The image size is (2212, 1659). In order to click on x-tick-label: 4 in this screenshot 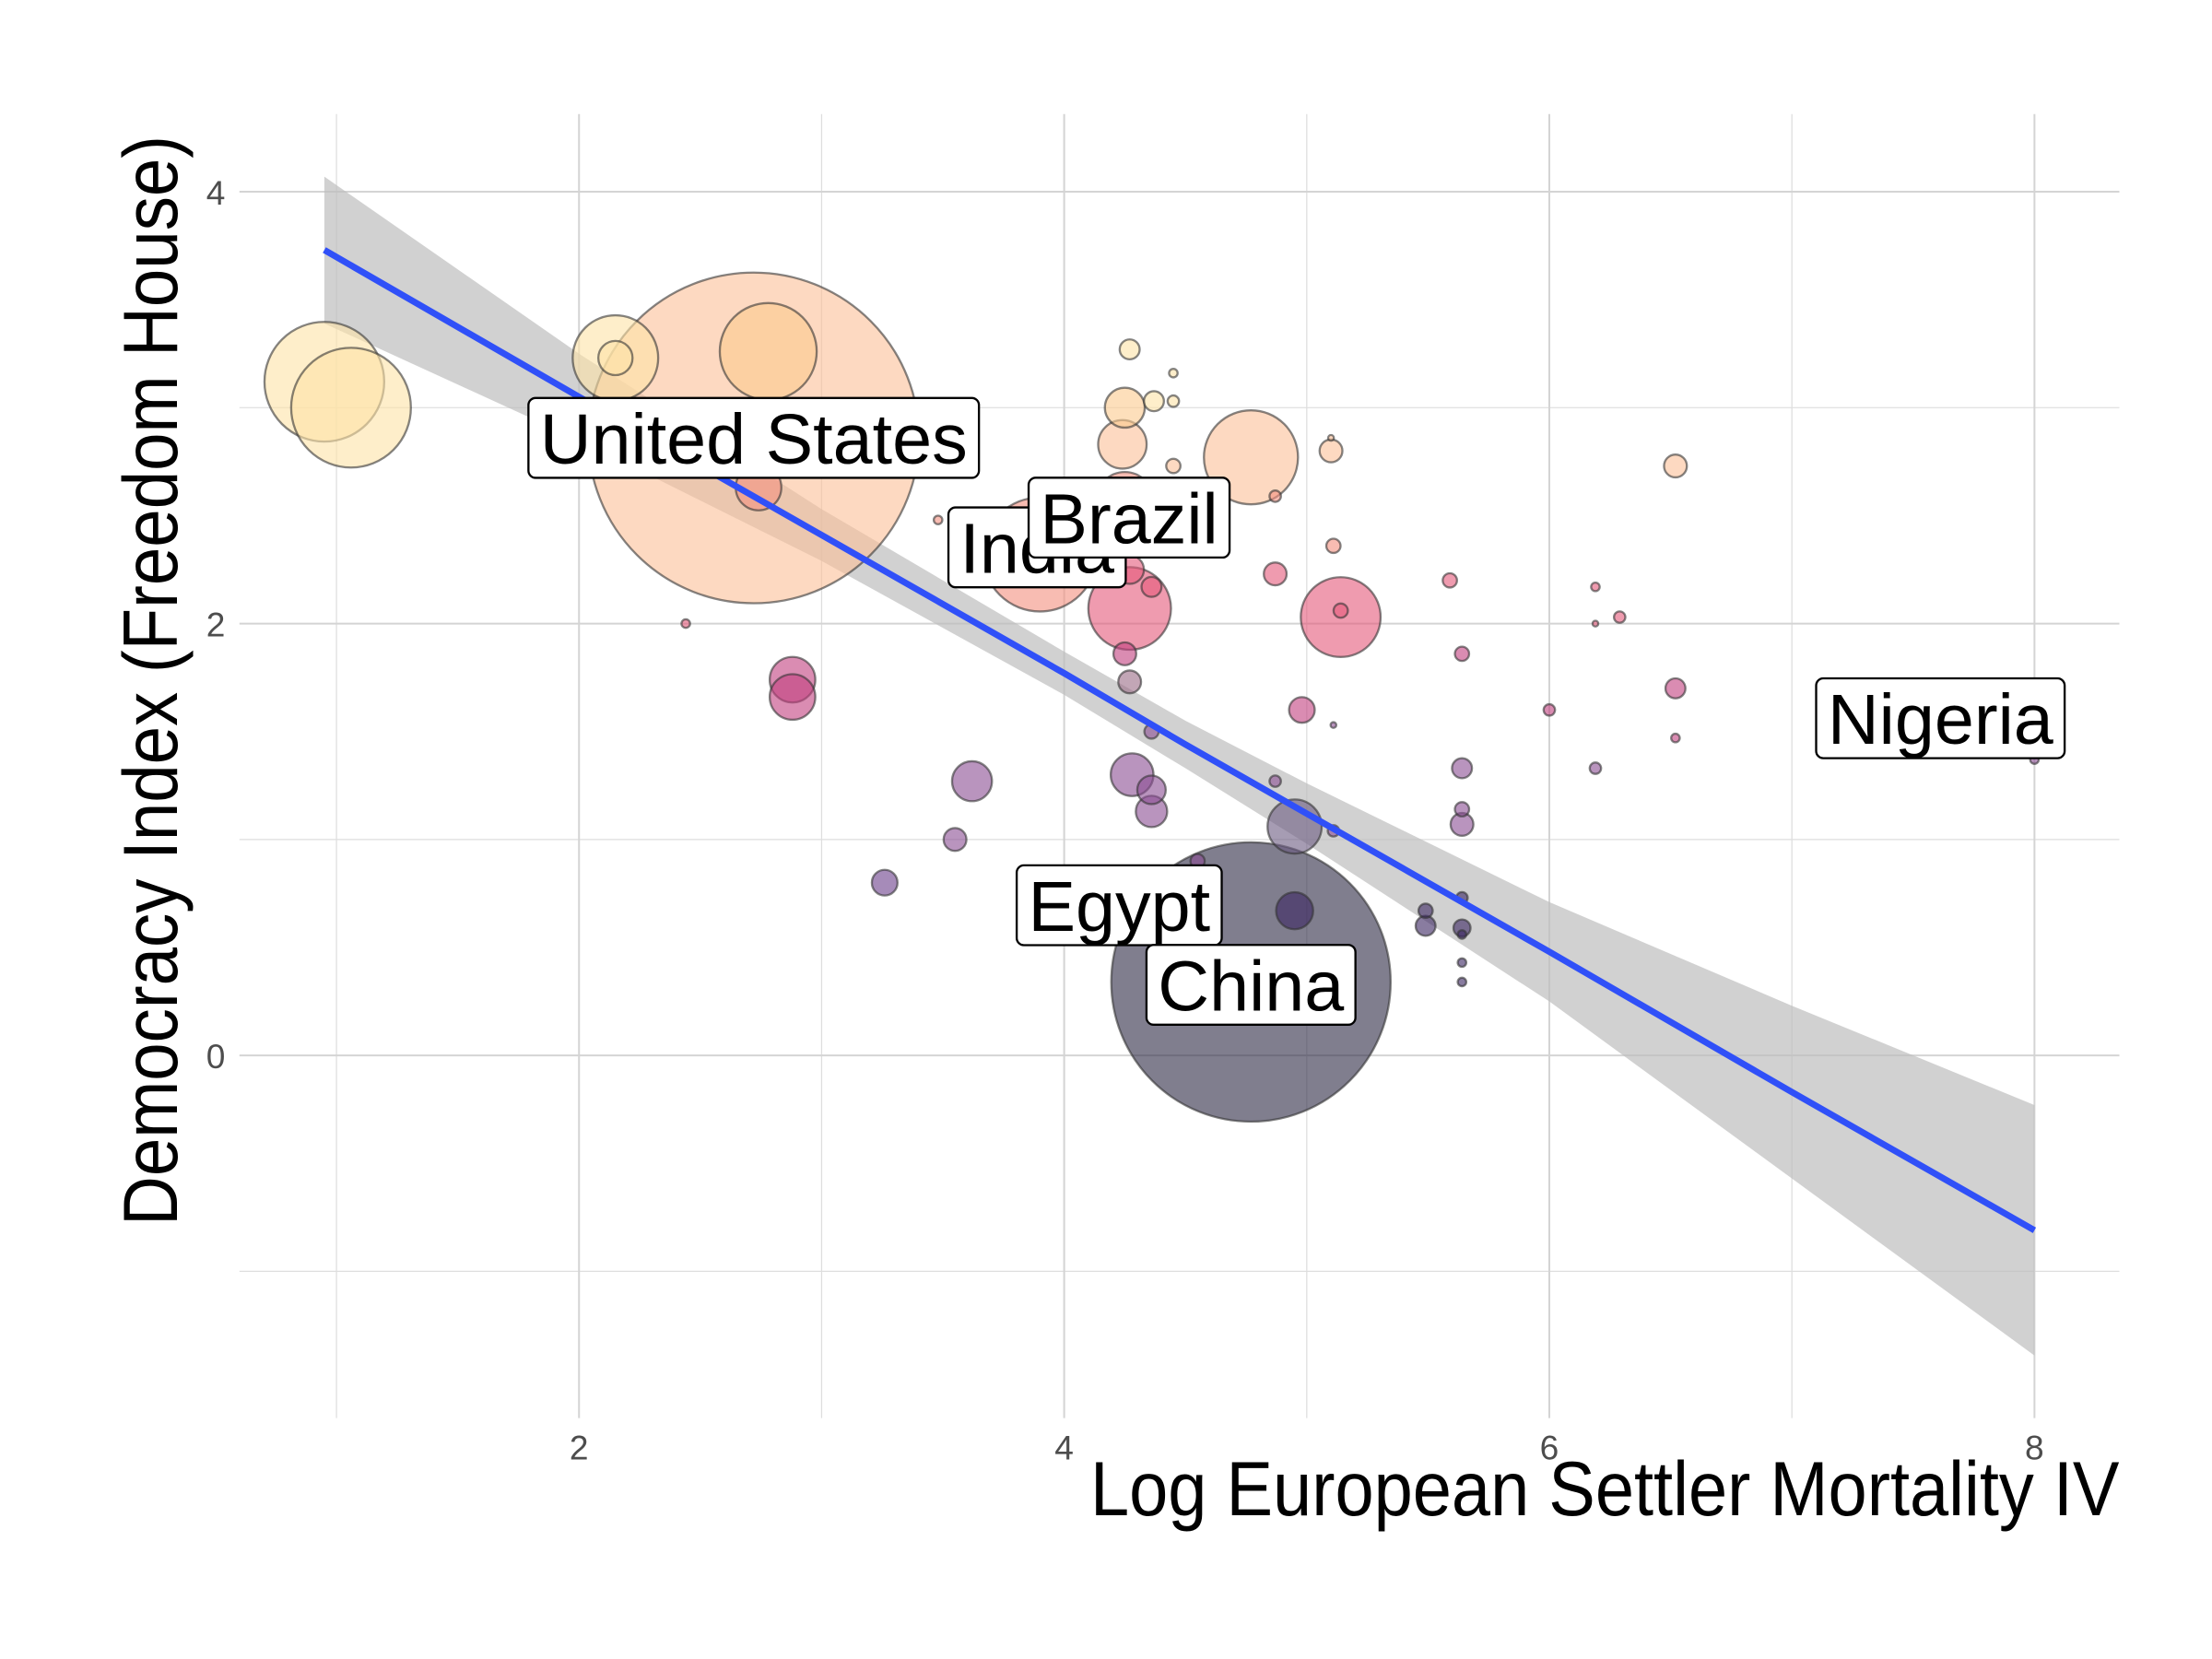, I will do `click(1064, 1448)`.